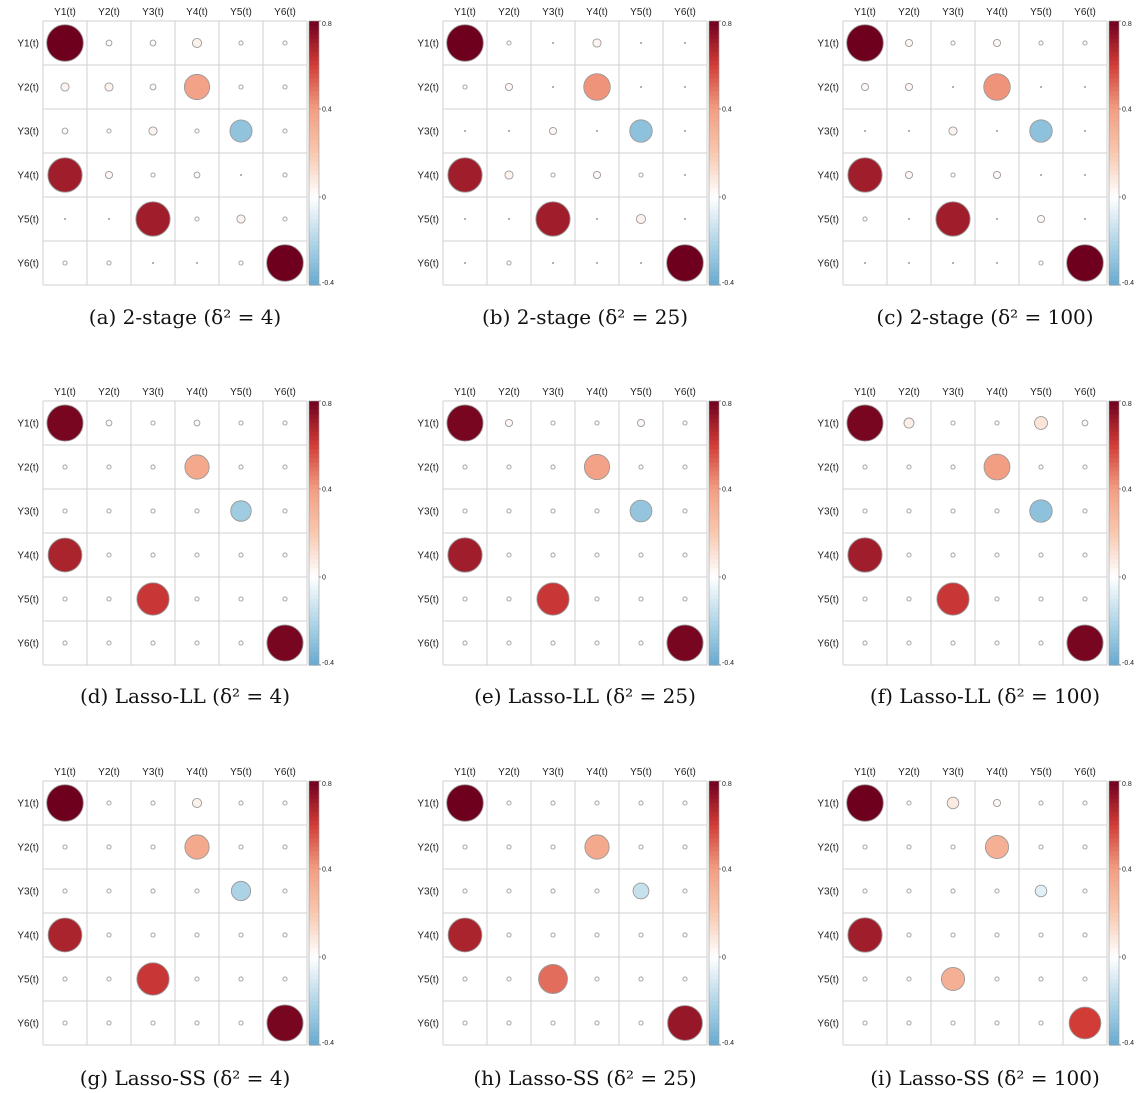  What do you see at coordinates (727, 490) in the screenshot?
I see `colorbar-tick-label: 0.4` at bounding box center [727, 490].